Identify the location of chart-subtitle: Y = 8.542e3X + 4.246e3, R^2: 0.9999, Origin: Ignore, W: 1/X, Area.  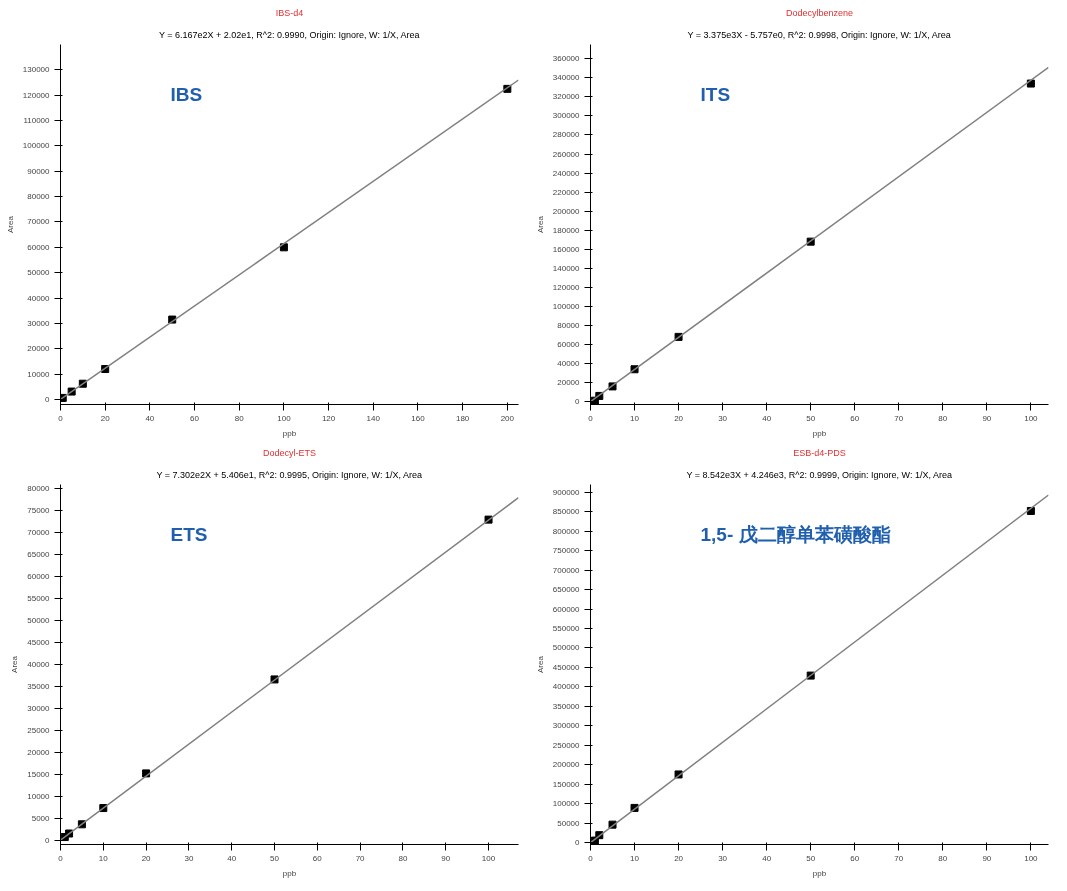
(819, 474).